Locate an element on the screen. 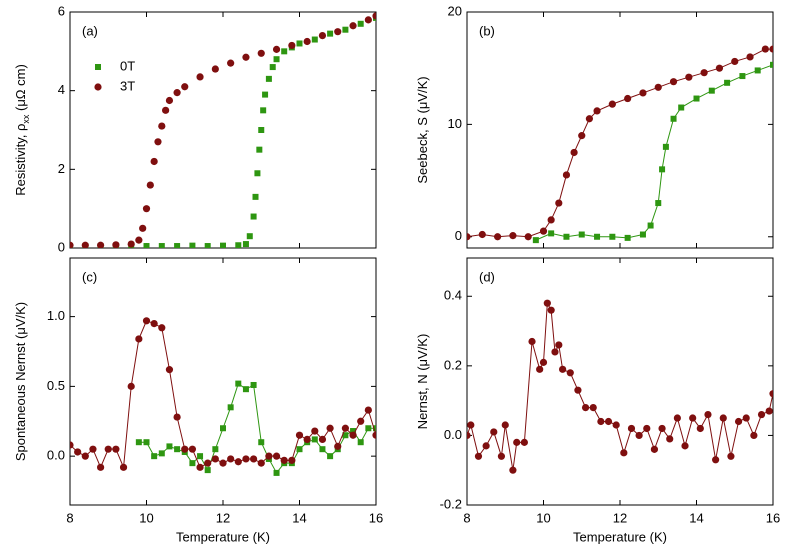 This screenshot has height=552, width=789. y-tick-label: 1.0 is located at coordinates (56, 315).